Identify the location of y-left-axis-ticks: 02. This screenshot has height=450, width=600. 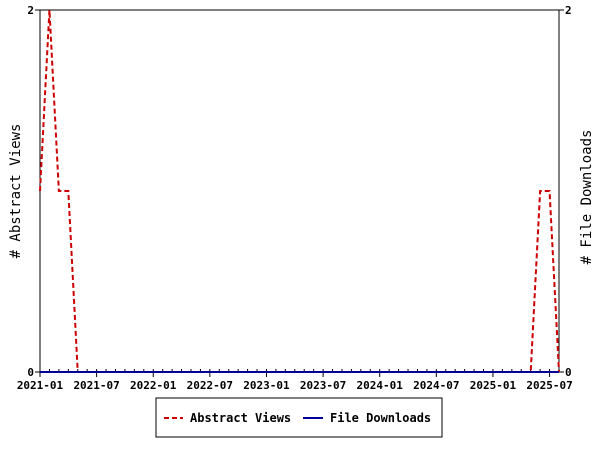
(33, 191).